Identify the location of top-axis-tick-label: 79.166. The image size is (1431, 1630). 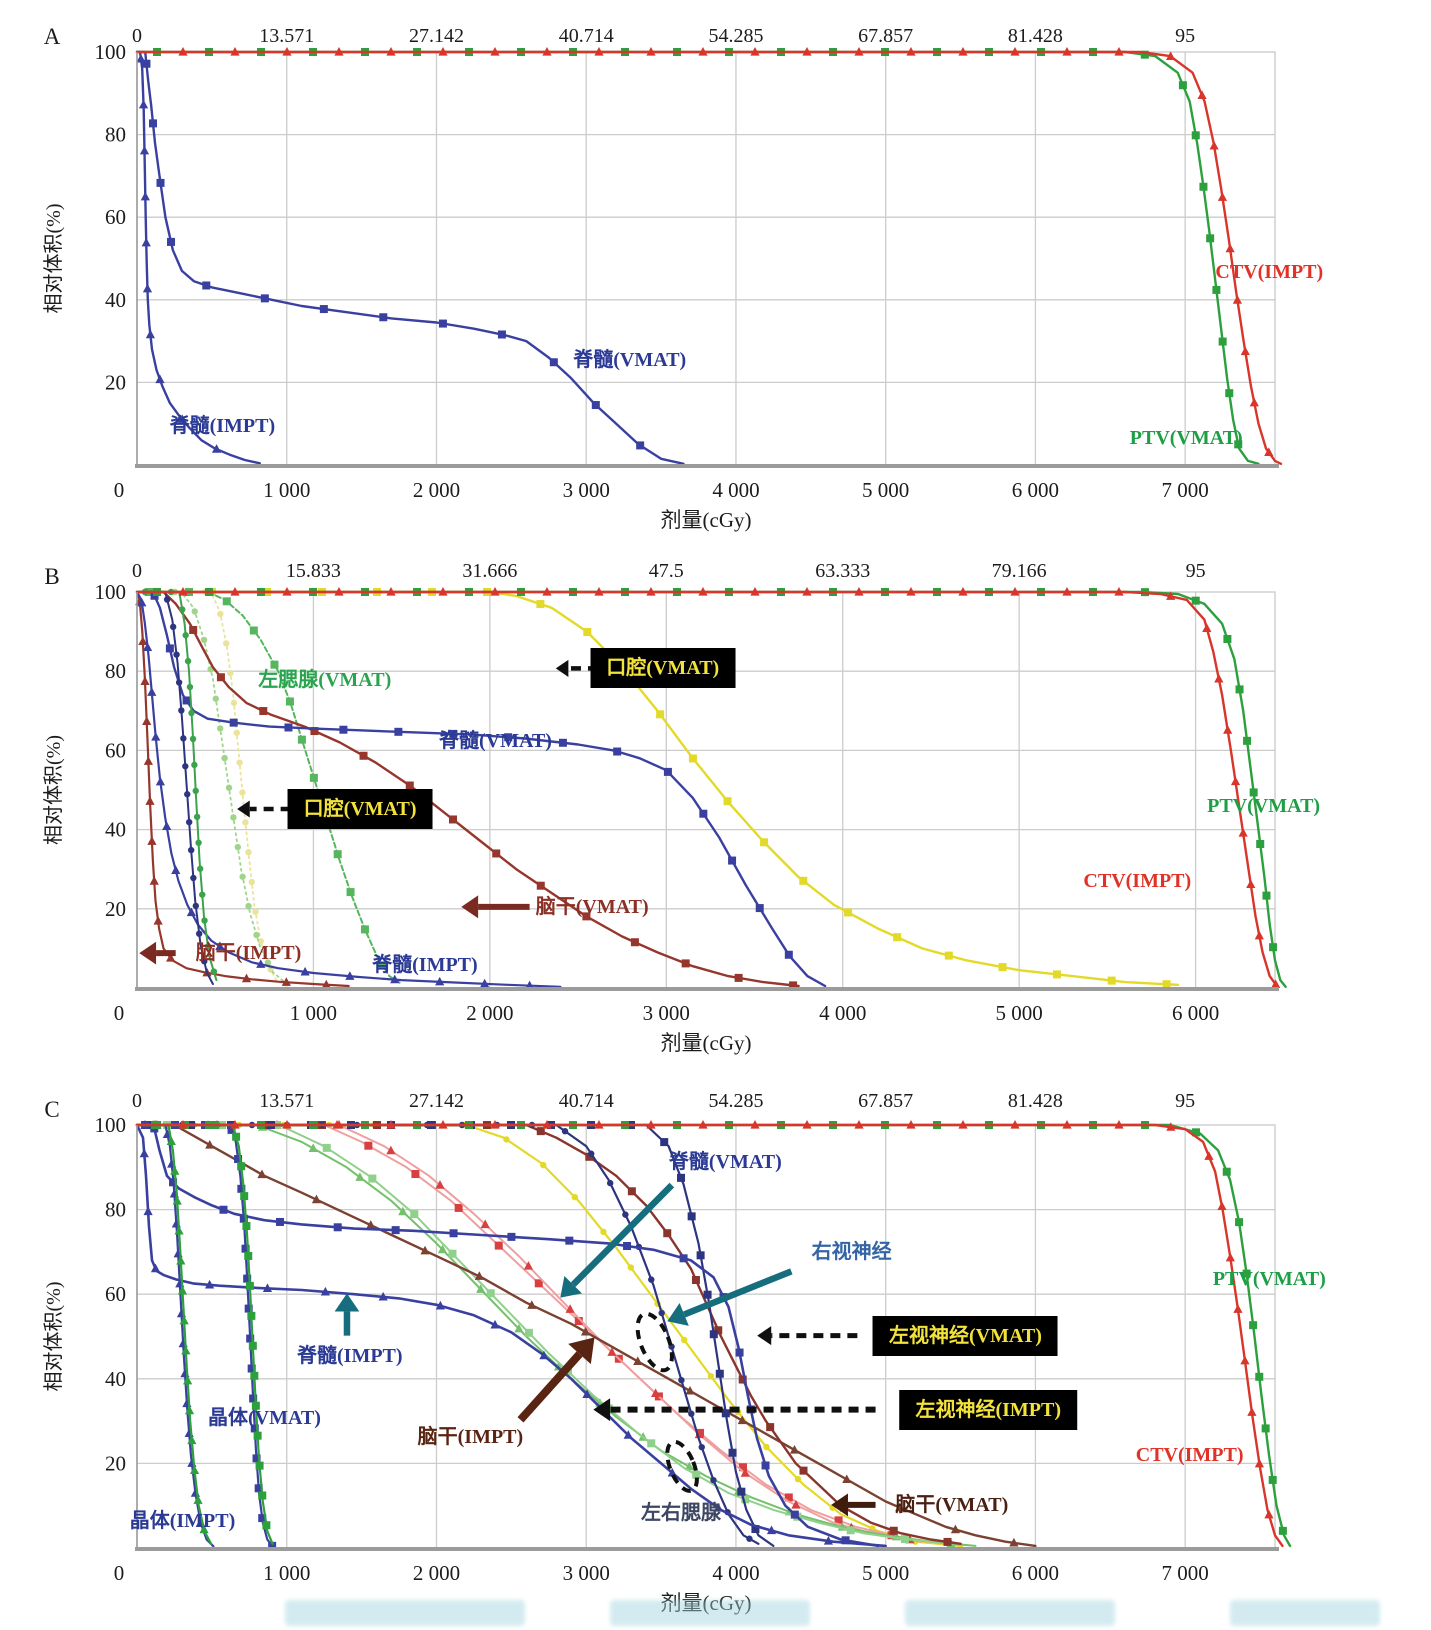
(1019, 571).